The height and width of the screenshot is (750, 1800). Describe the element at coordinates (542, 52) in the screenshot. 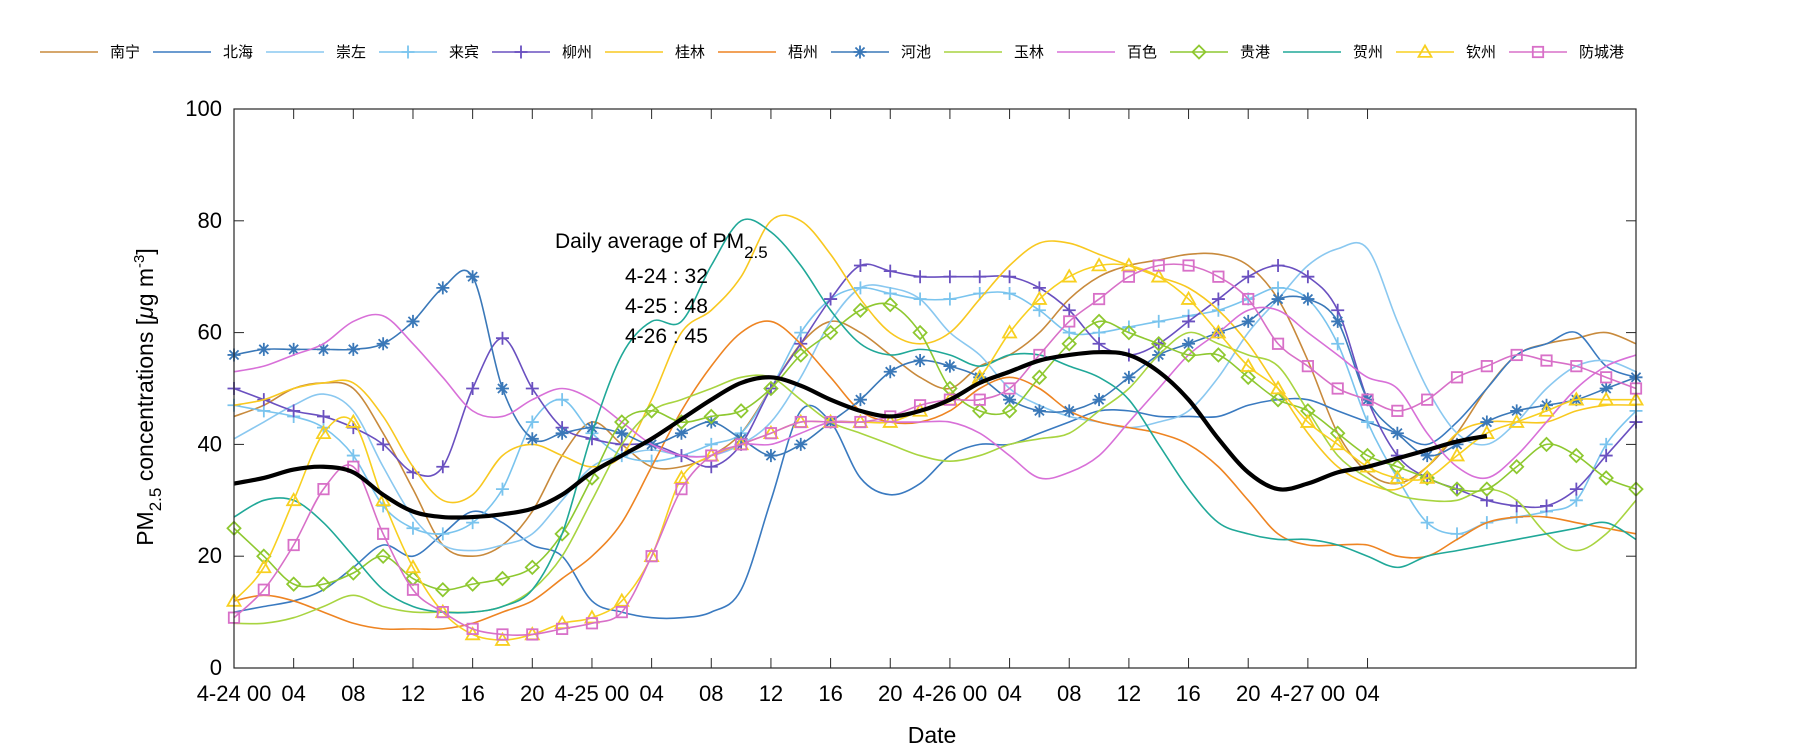

I see `legend-item-4: 柳州` at that location.